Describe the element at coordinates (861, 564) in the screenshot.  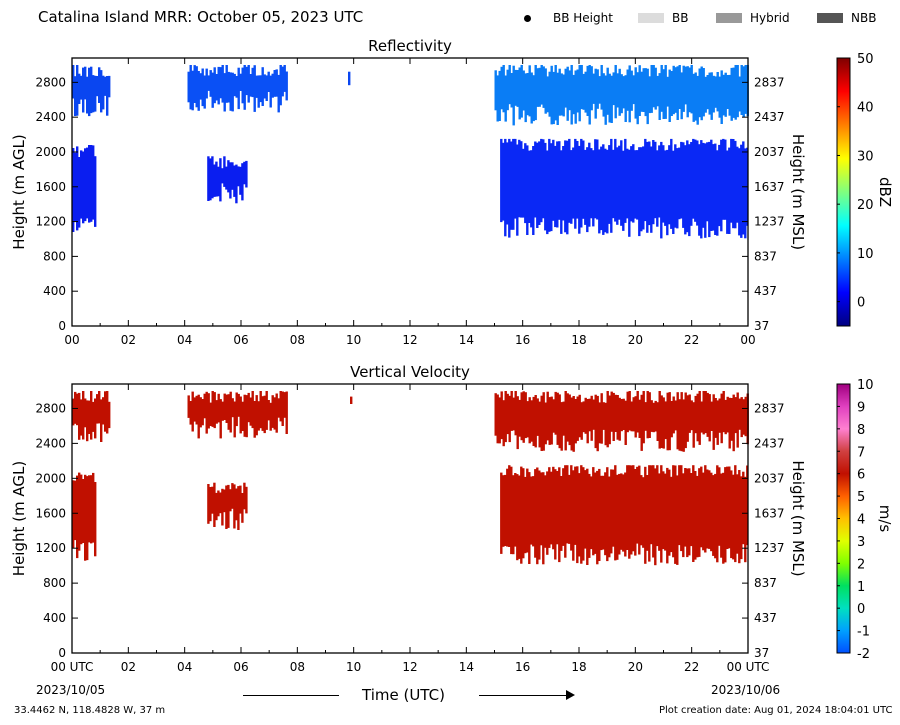
I see `velocity-colorbar-tick-label: 2` at that location.